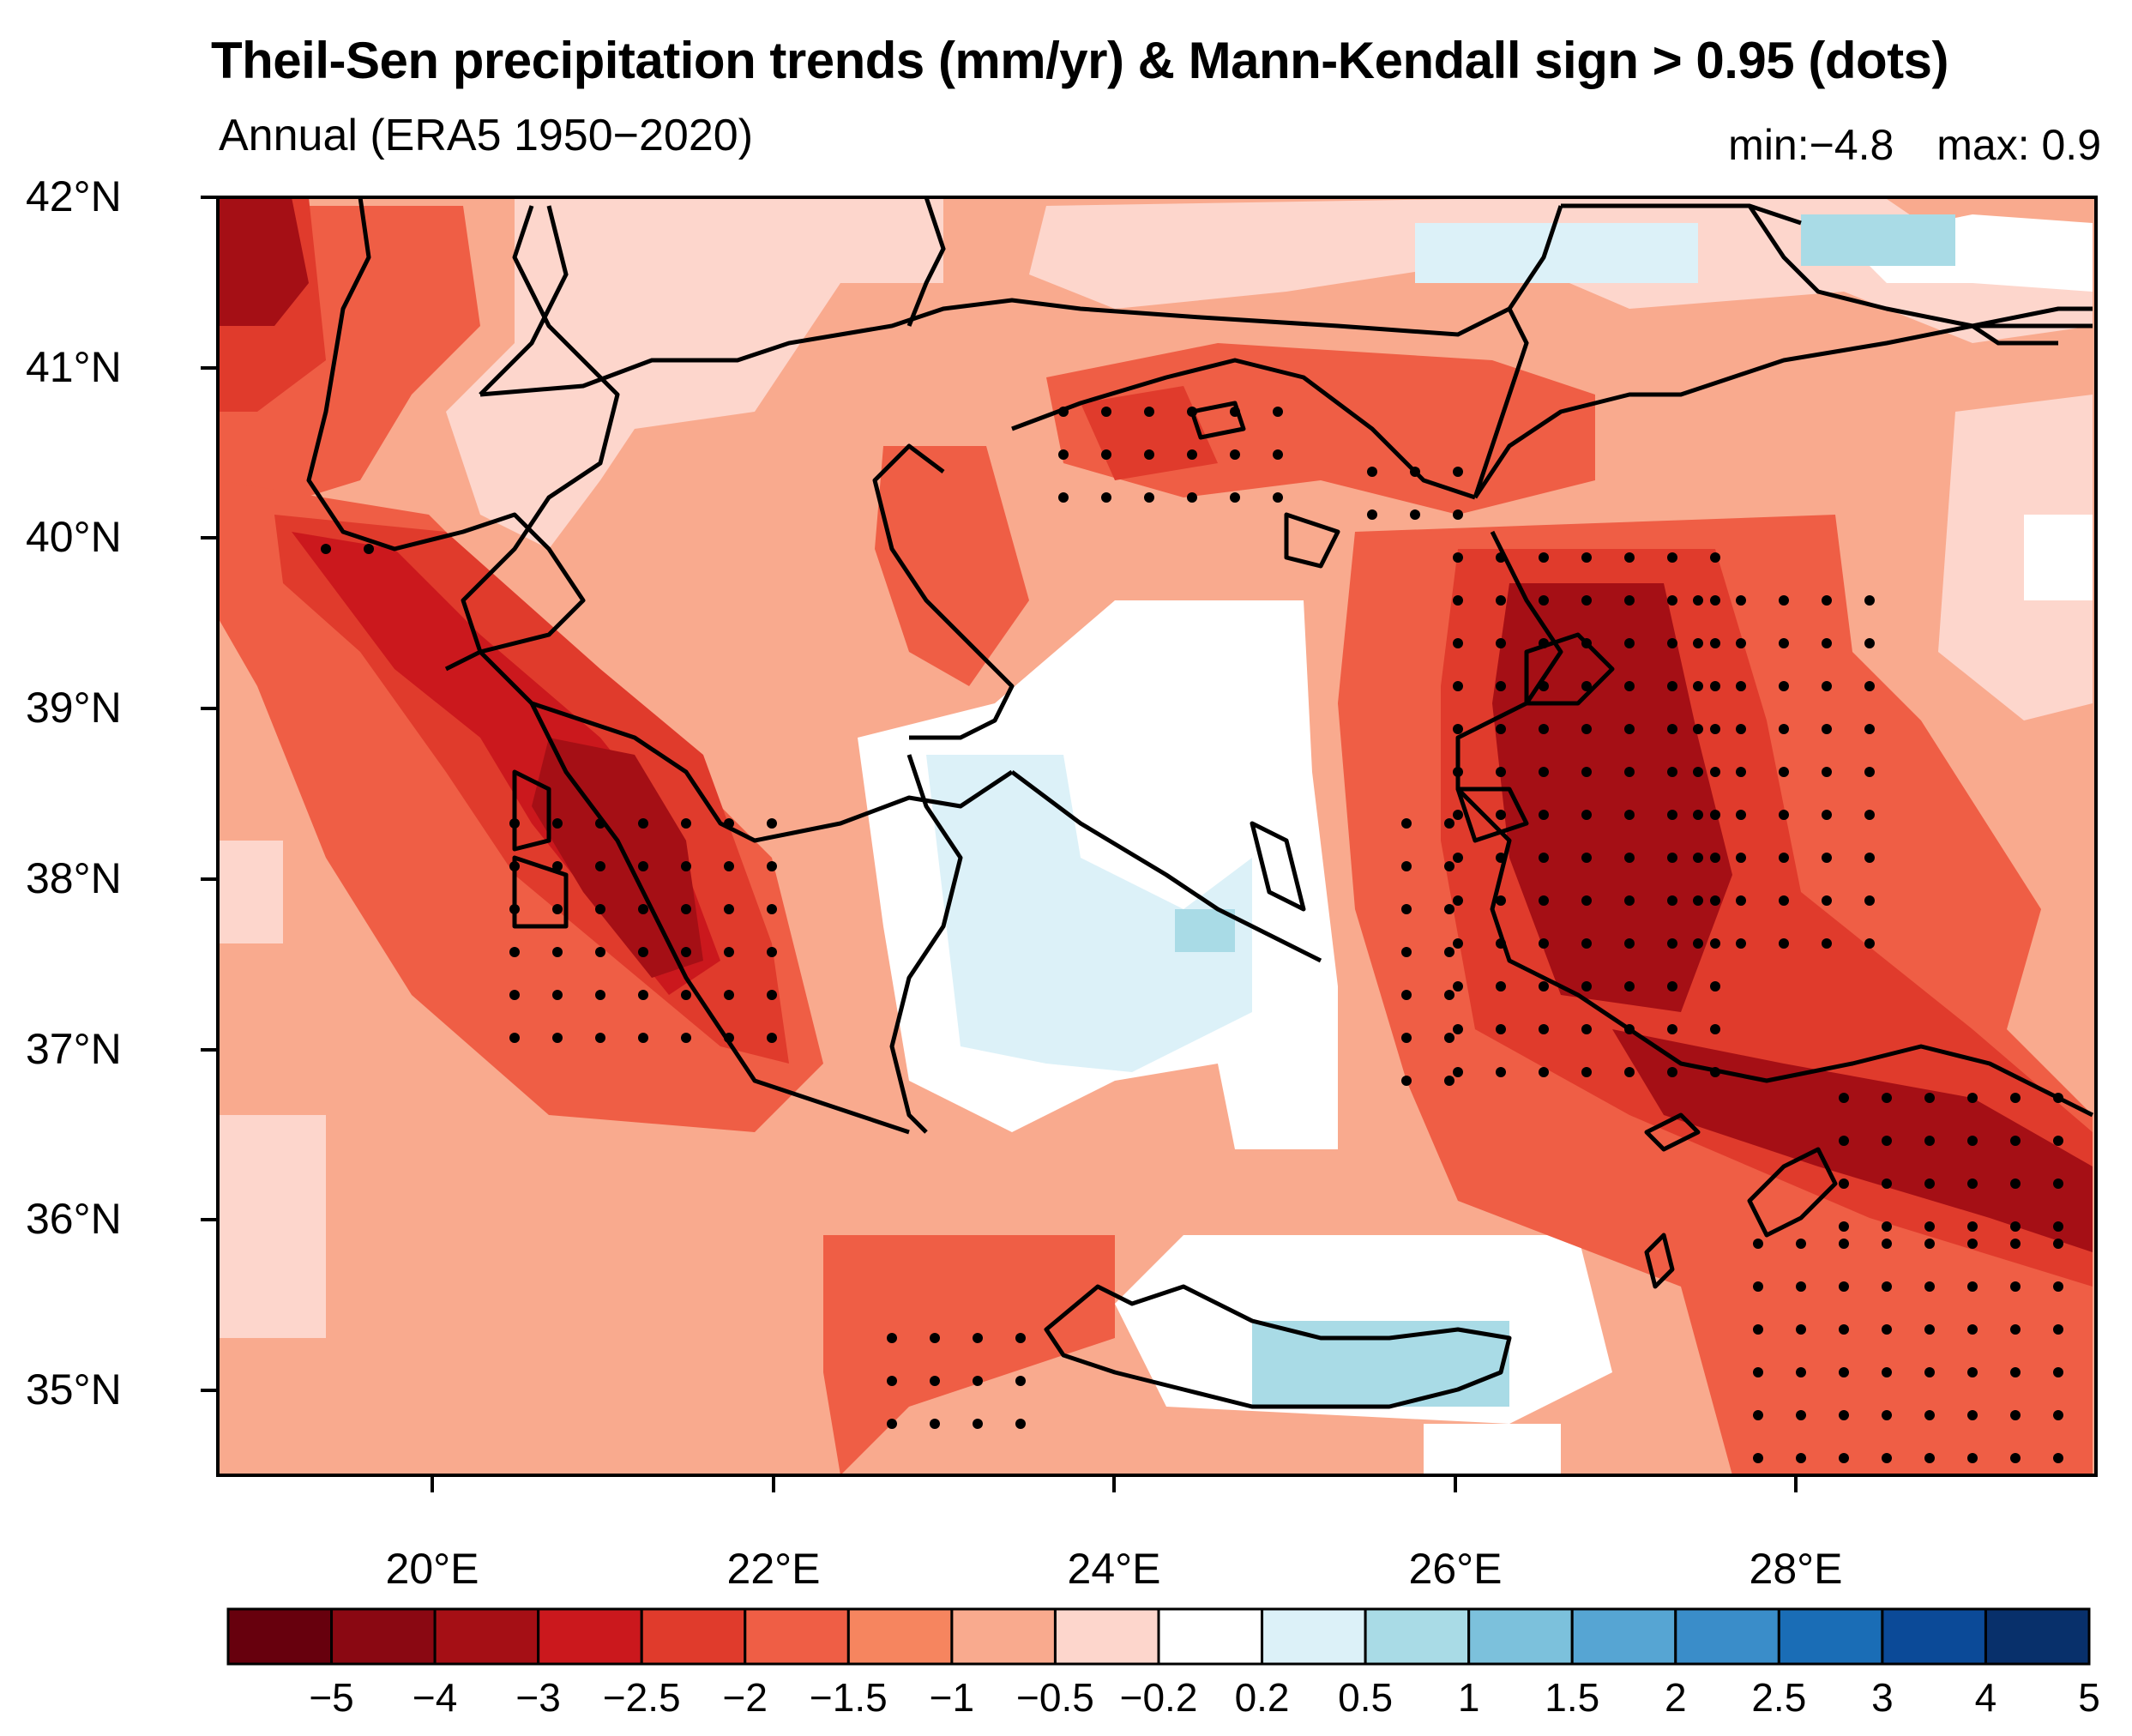 The height and width of the screenshot is (1736, 2132). Describe the element at coordinates (943, 591) in the screenshot. I see `chalkidiki-coast` at that location.